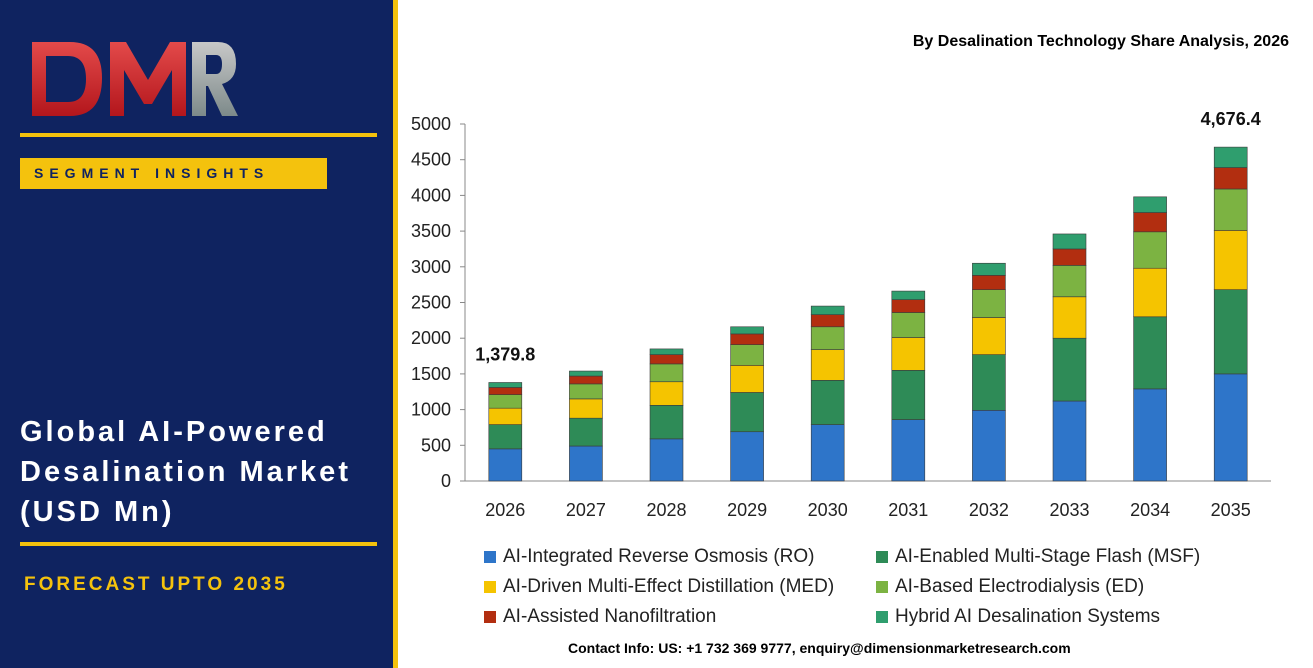  I want to click on x-tick-label: 2027, so click(586, 510).